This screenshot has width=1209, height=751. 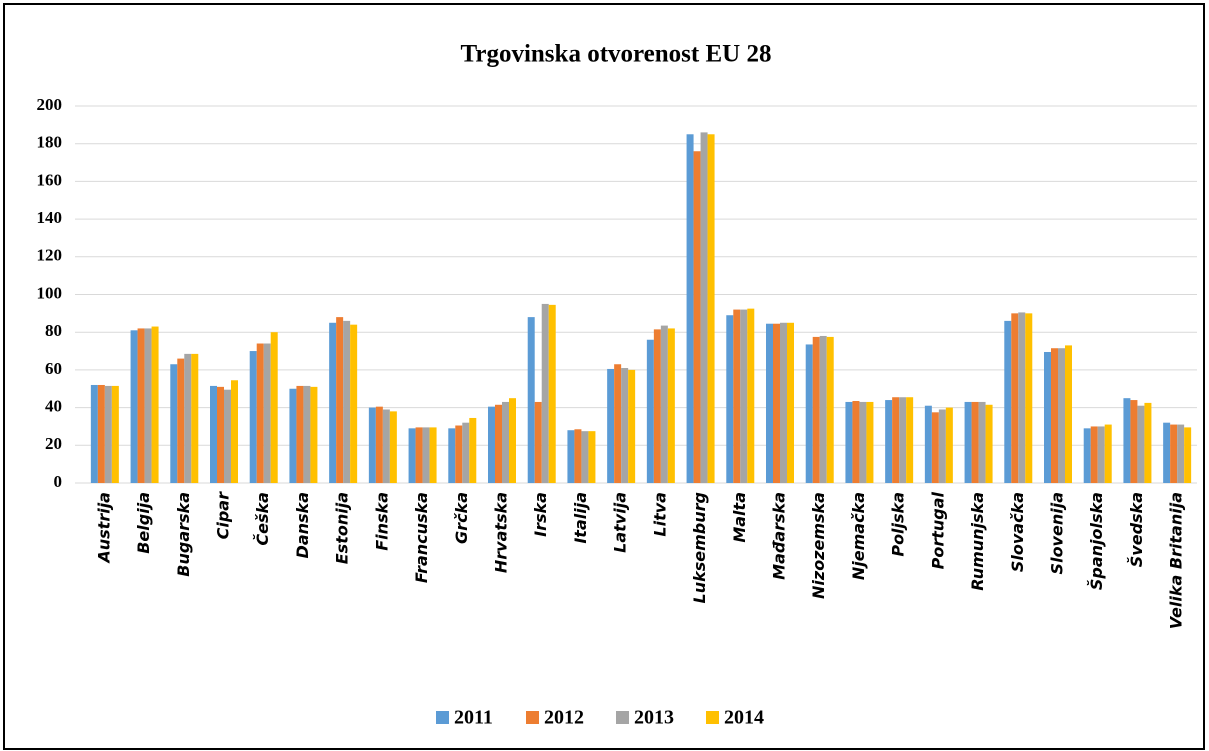 I want to click on x-tick-label: Belgija, so click(x=143, y=523).